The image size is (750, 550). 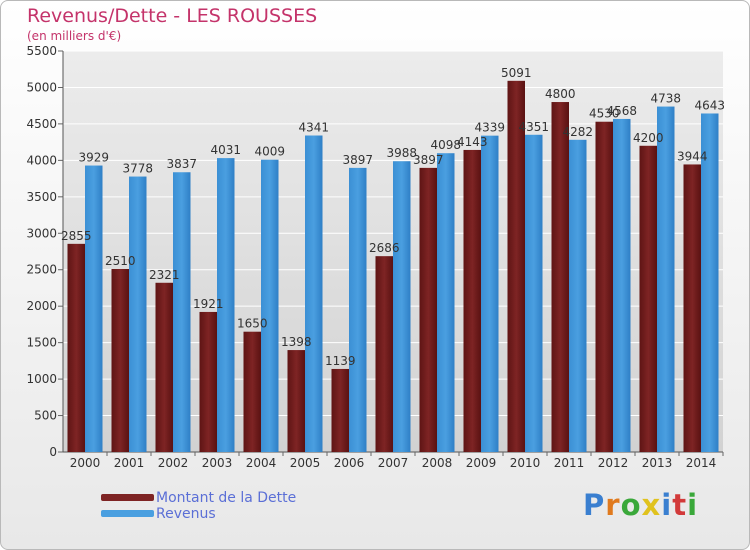 I want to click on logo-letter: t, so click(x=680, y=505).